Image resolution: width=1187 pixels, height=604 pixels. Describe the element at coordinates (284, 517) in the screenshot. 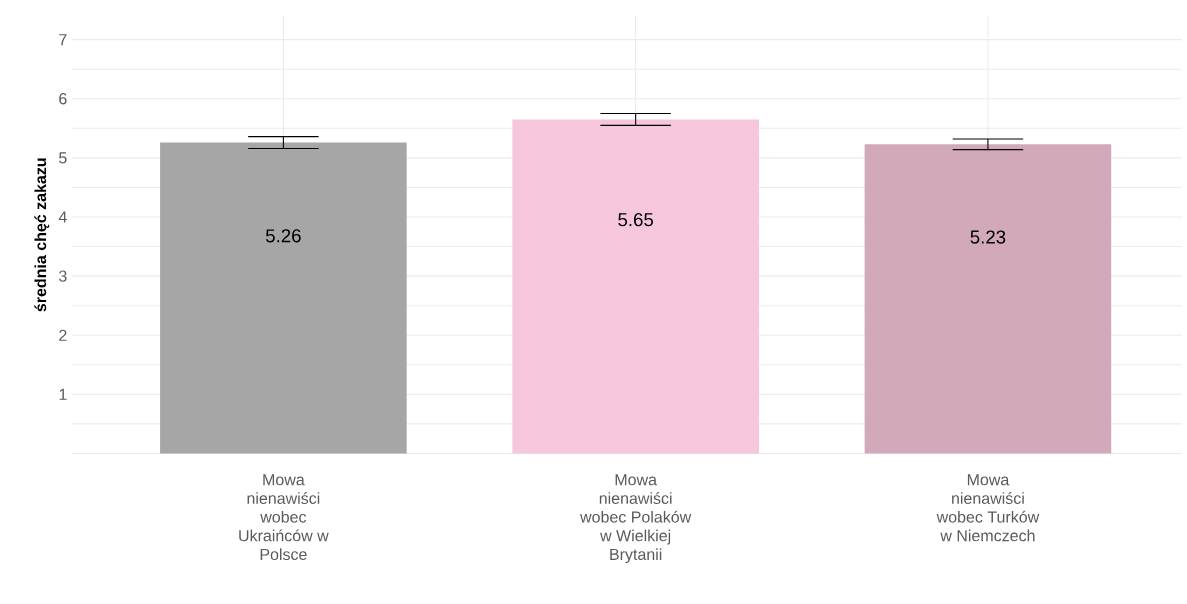

I see `x-tick-label: Mowa nienawiści wobec Ukraińców w Polsce` at that location.